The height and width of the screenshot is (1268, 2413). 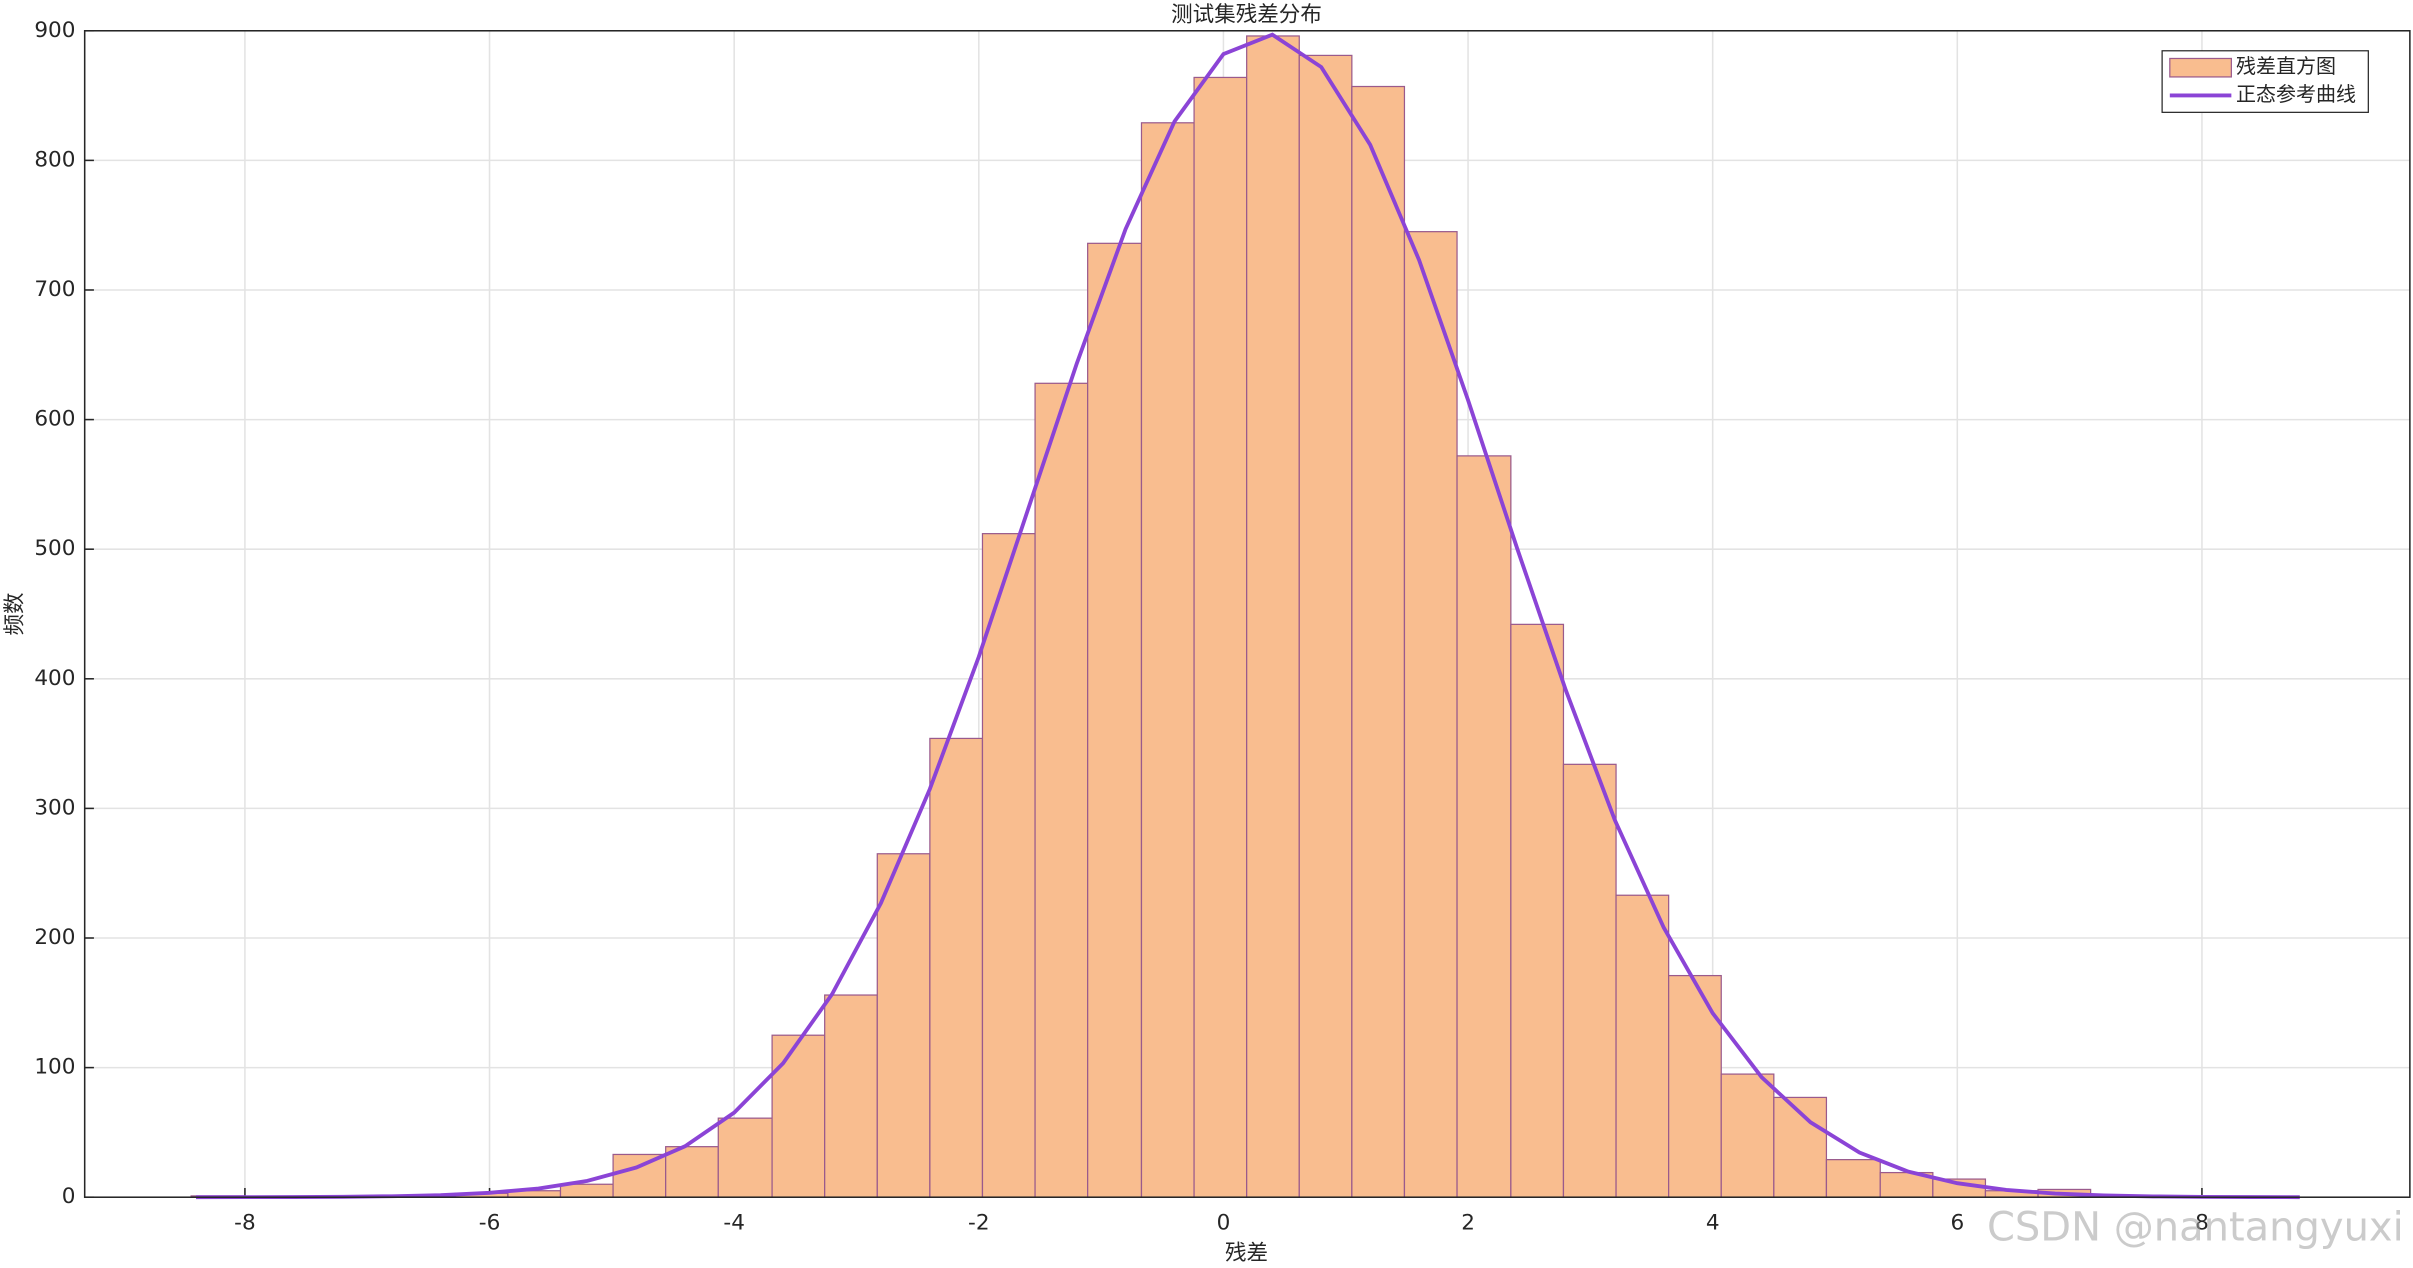 What do you see at coordinates (1713, 1222) in the screenshot?
I see `x-tick-label: 4` at bounding box center [1713, 1222].